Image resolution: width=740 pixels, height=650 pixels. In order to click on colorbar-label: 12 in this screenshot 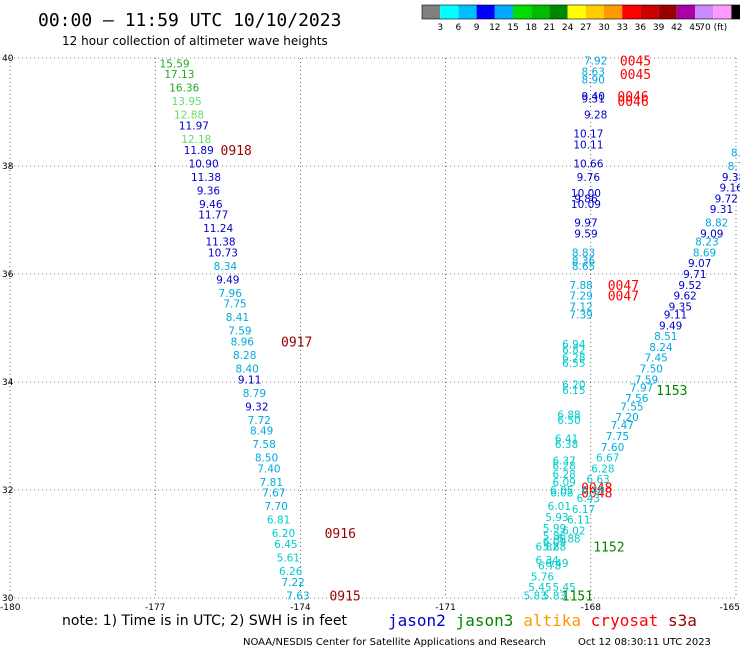, I will do `click(494, 28)`.